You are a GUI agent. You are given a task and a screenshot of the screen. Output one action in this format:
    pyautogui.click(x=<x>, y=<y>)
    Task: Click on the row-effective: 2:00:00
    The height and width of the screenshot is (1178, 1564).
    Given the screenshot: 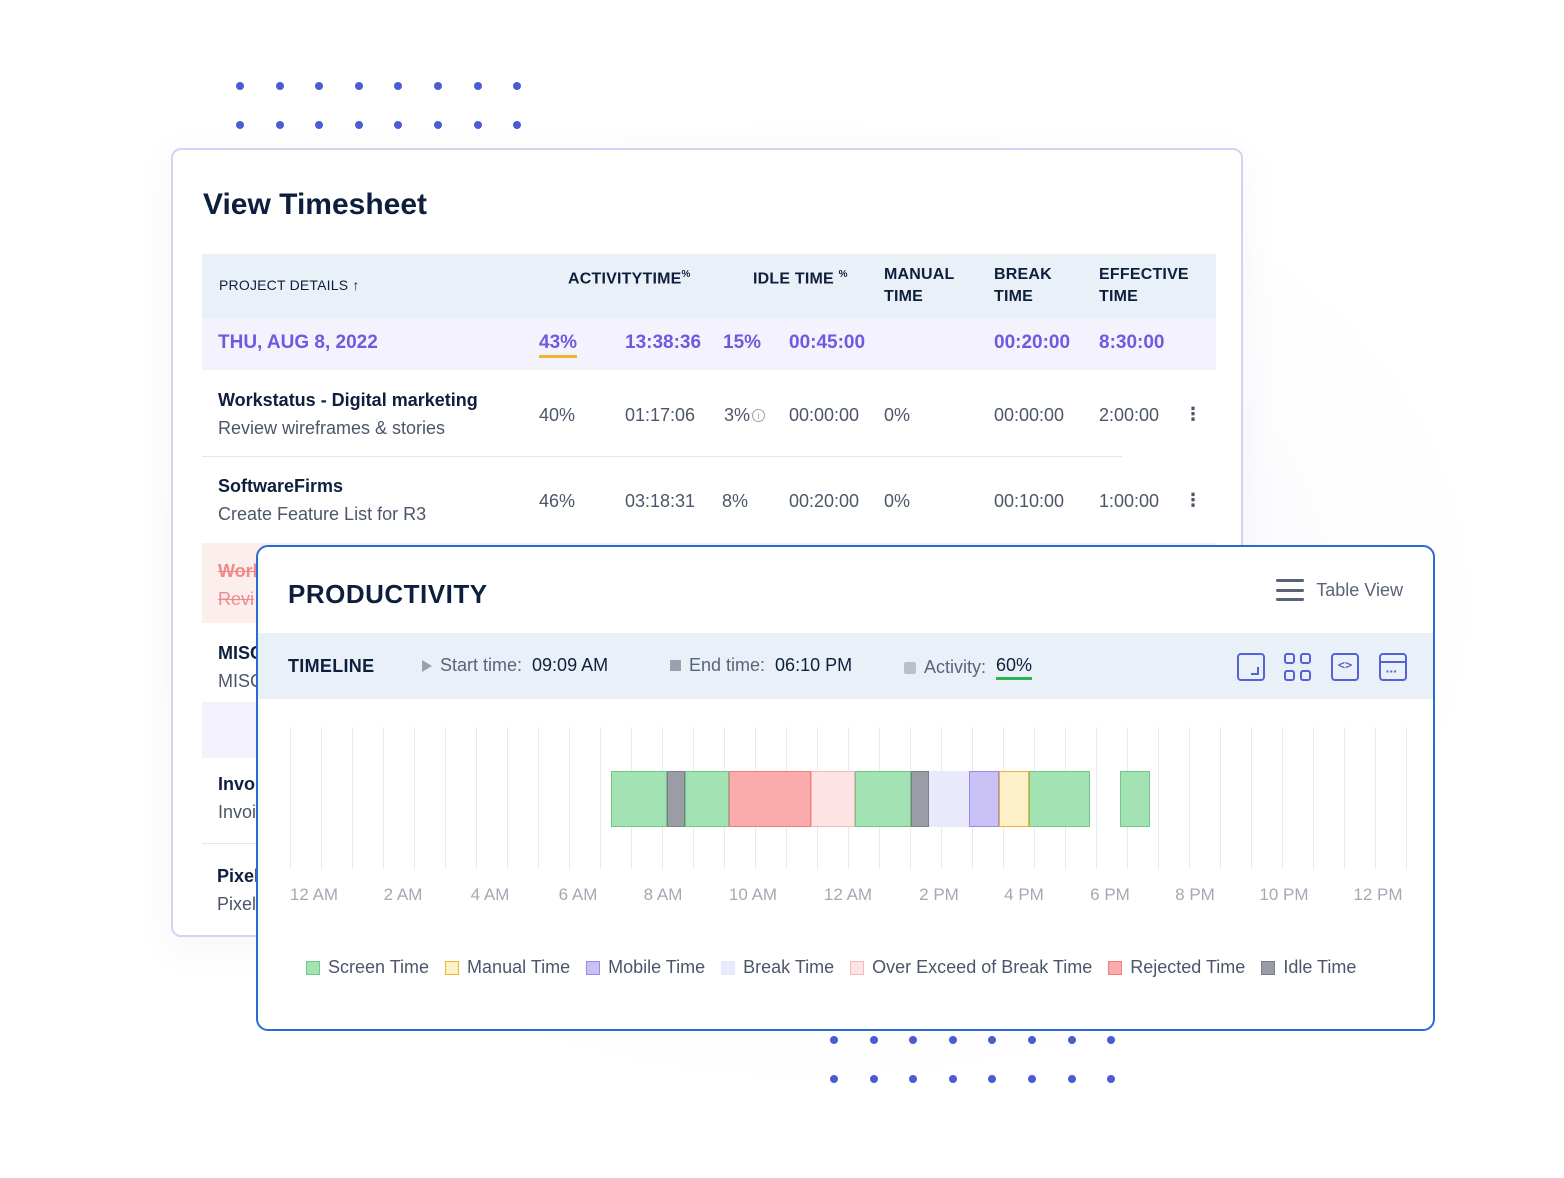 What is the action you would take?
    pyautogui.click(x=1129, y=415)
    